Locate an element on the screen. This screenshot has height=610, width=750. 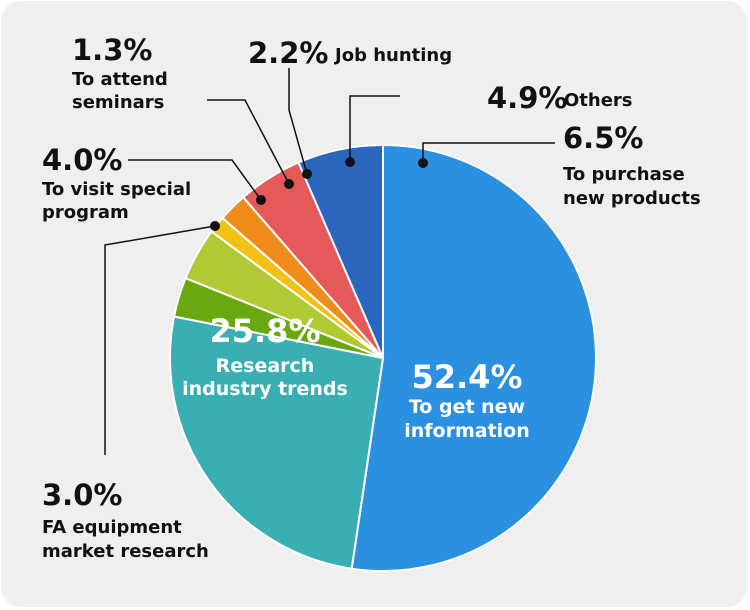
category-label-research-industry-trends: industry trends is located at coordinates (265, 389).